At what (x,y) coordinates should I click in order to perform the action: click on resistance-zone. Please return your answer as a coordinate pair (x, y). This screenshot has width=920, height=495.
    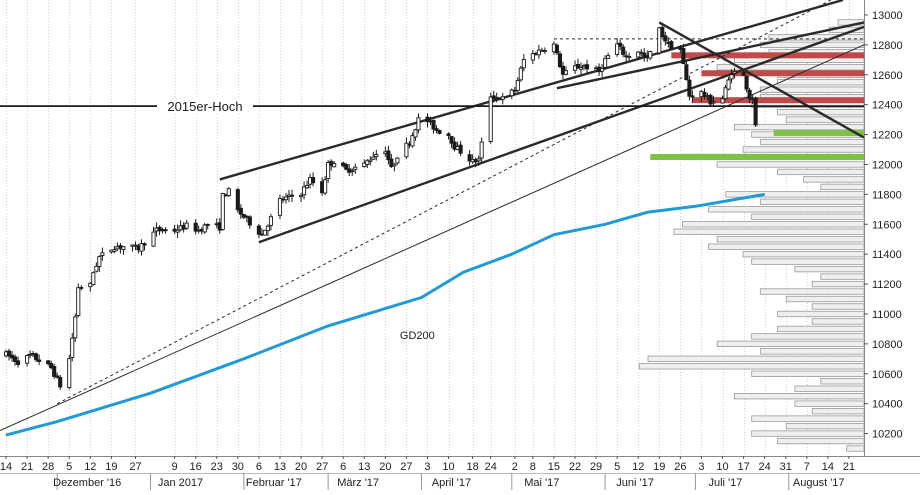
    Looking at the image, I should click on (778, 100).